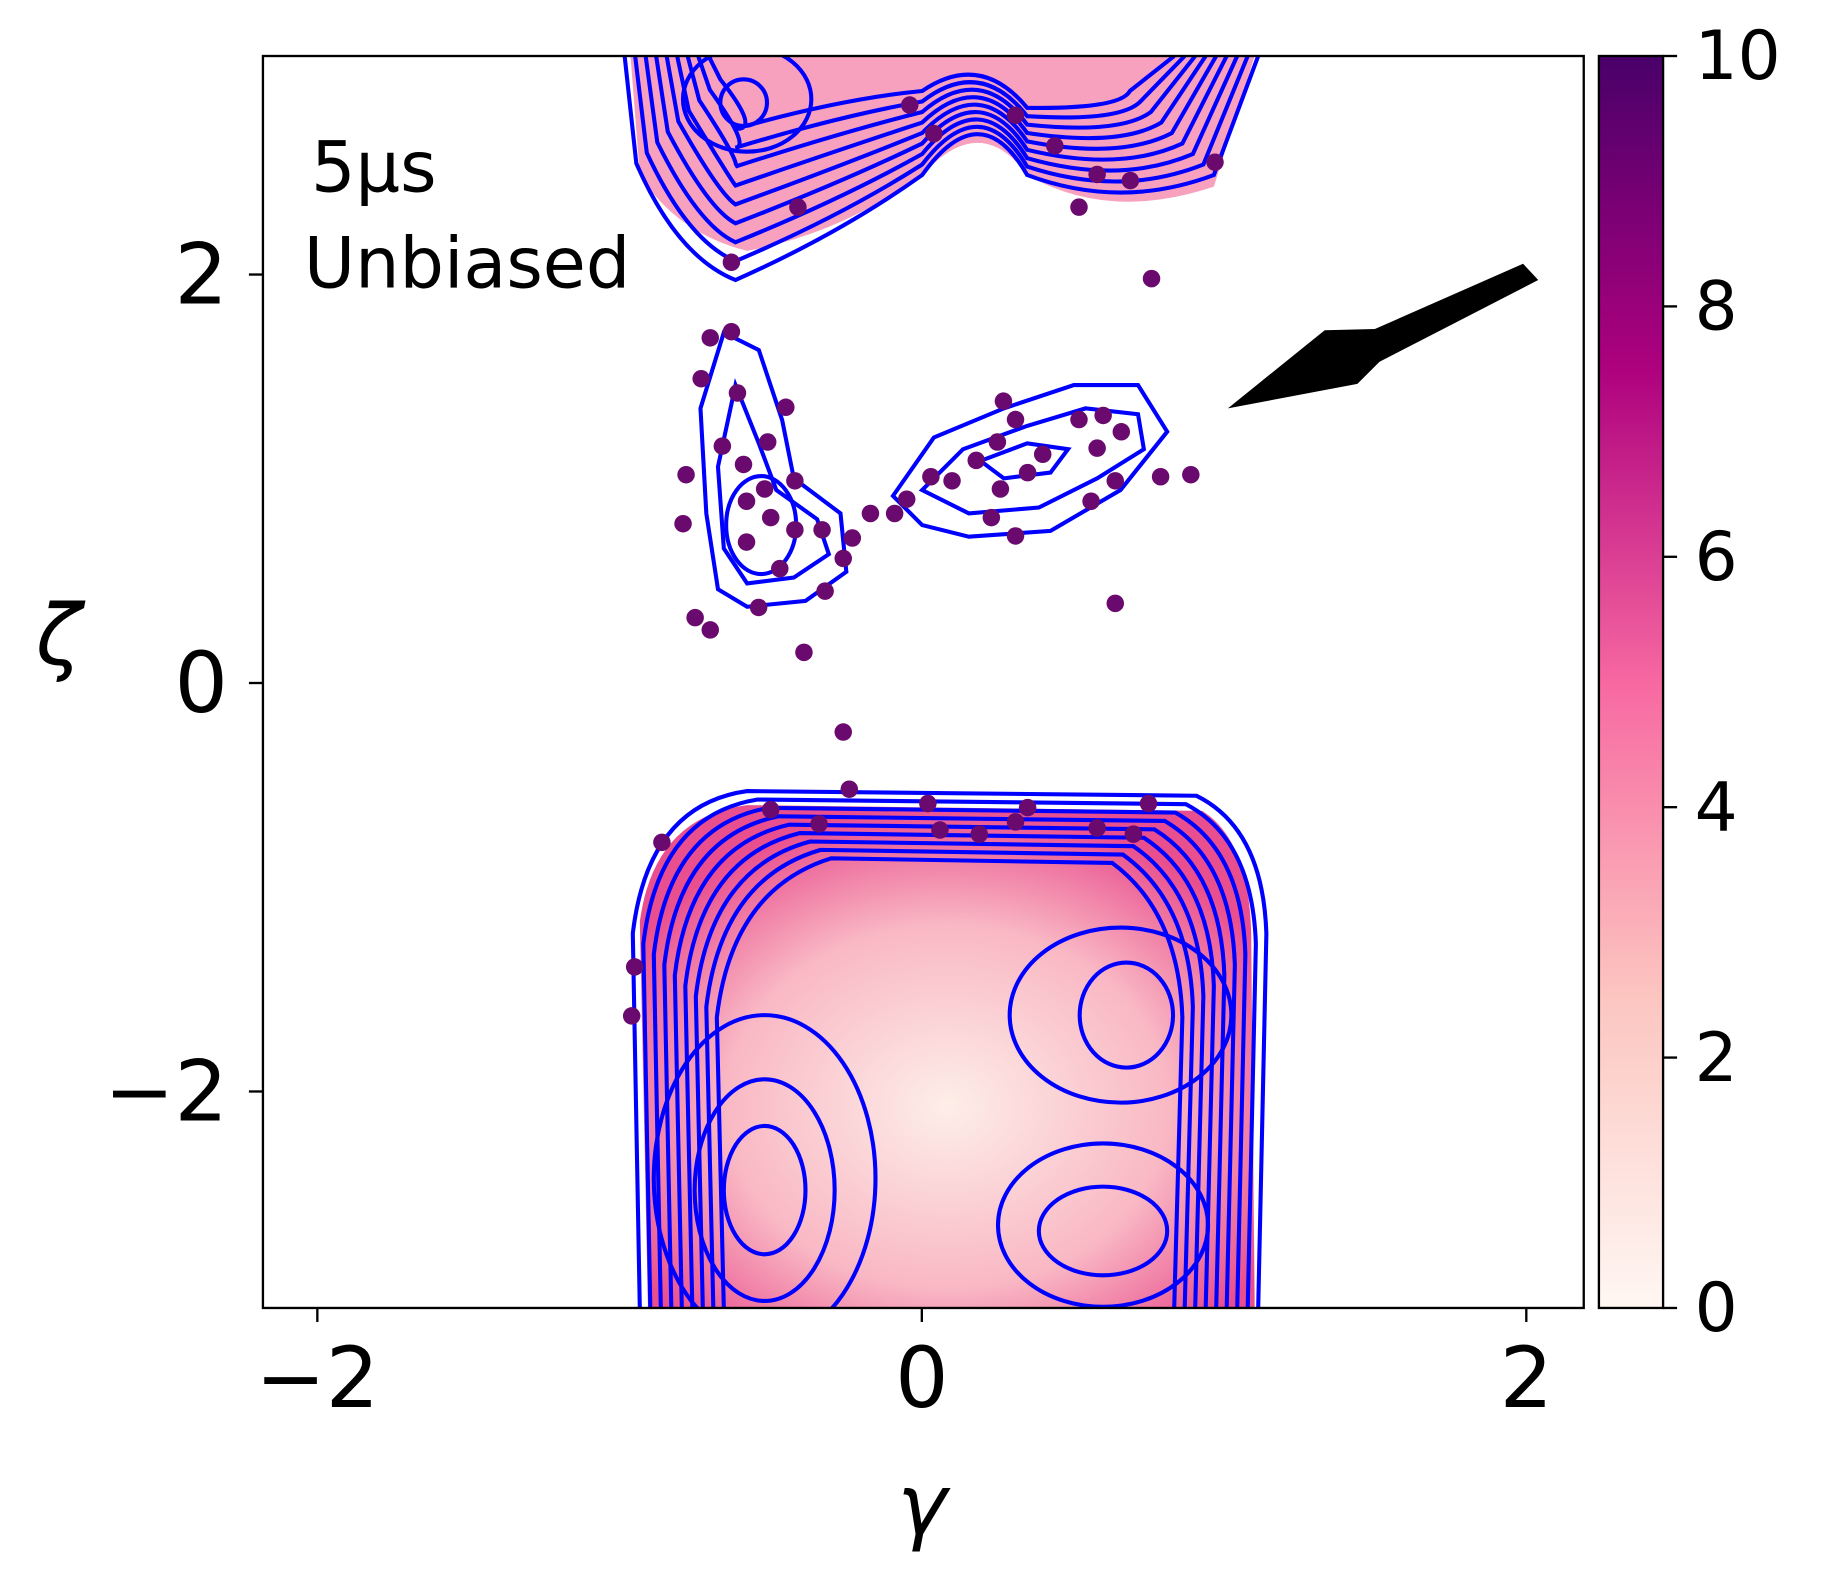  What do you see at coordinates (1526, 1378) in the screenshot?
I see `x-tick-label: 2` at bounding box center [1526, 1378].